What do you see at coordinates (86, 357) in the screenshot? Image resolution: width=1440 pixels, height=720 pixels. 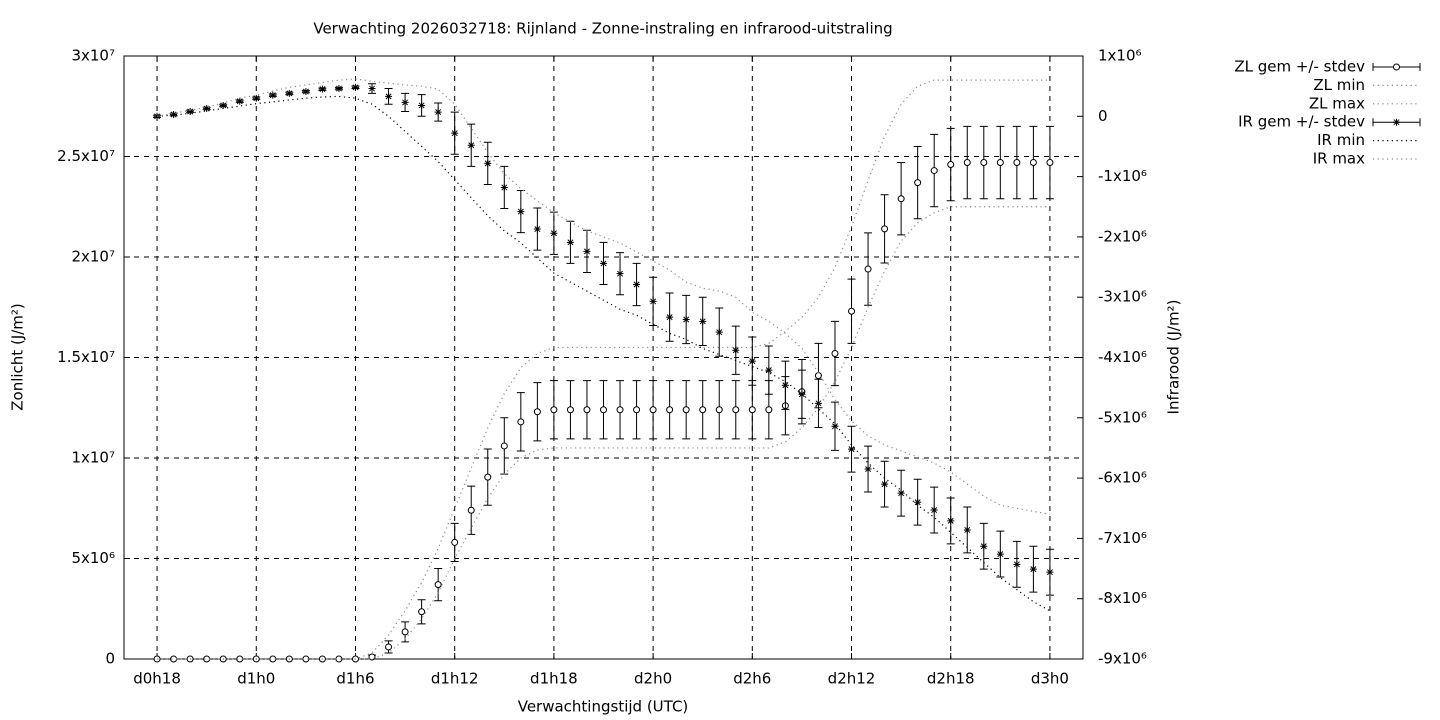 I see `y-tick-label: 1.5x10⁷` at bounding box center [86, 357].